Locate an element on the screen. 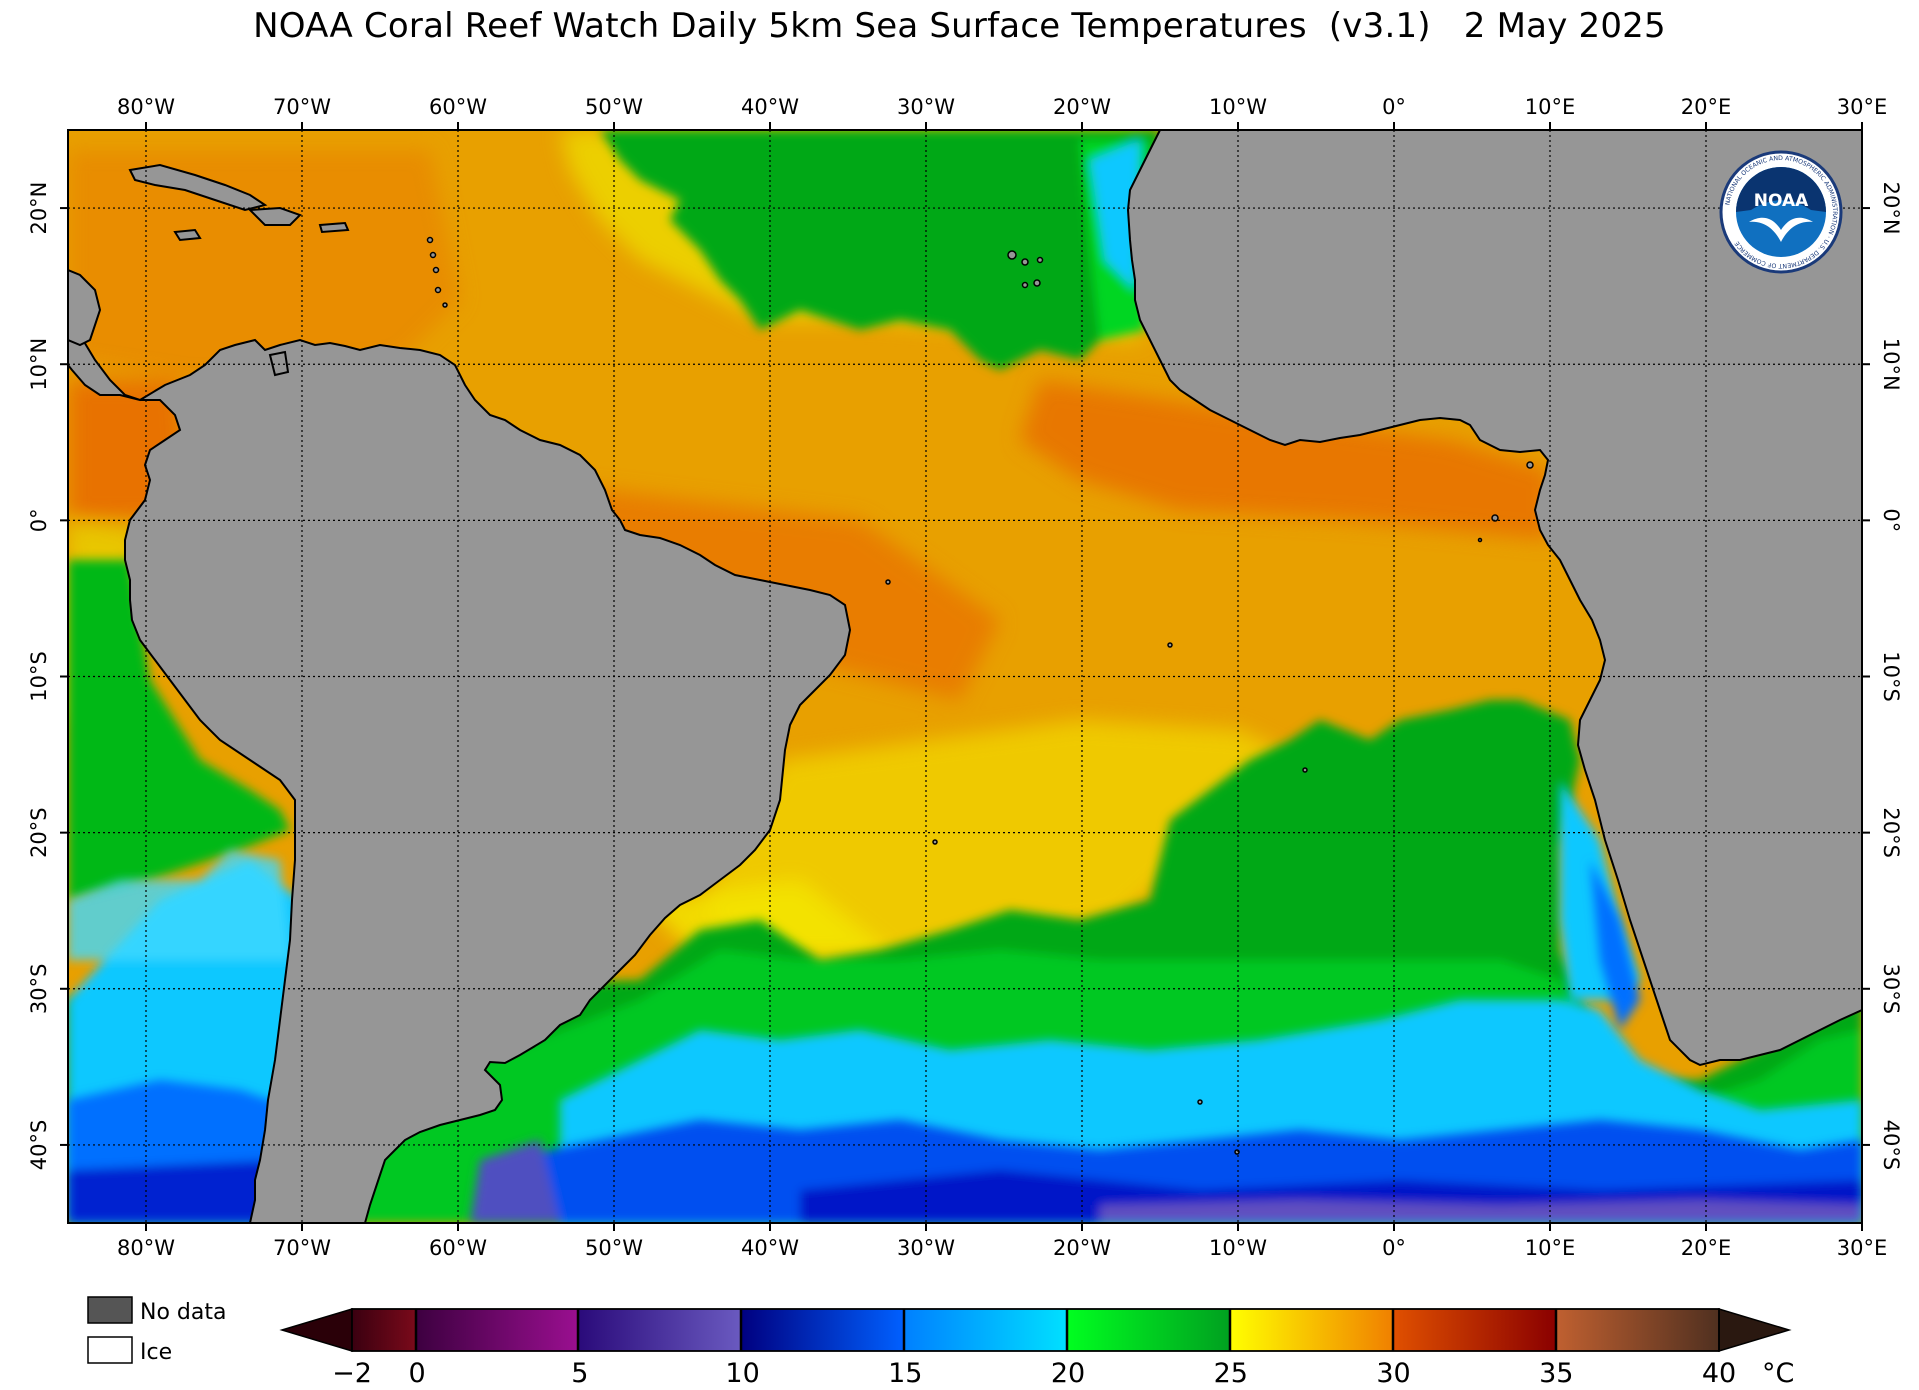 Image resolution: width=1919 pixels, height=1390 pixels. colorbar-tick: −2 is located at coordinates (352, 1373).